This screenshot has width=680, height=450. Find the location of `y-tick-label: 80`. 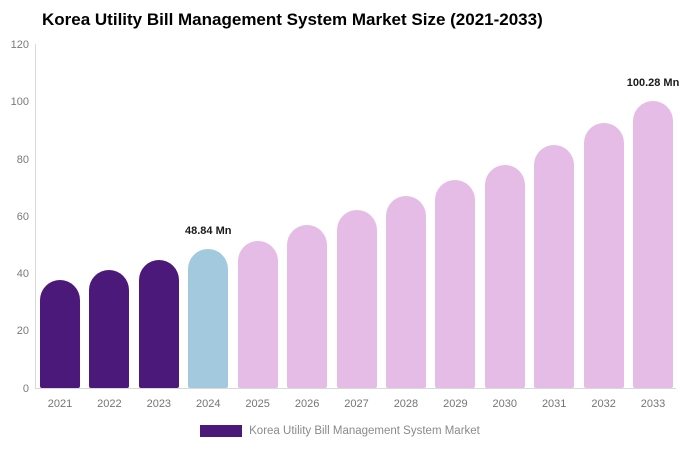

y-tick-label: 80 is located at coordinates (22, 159).